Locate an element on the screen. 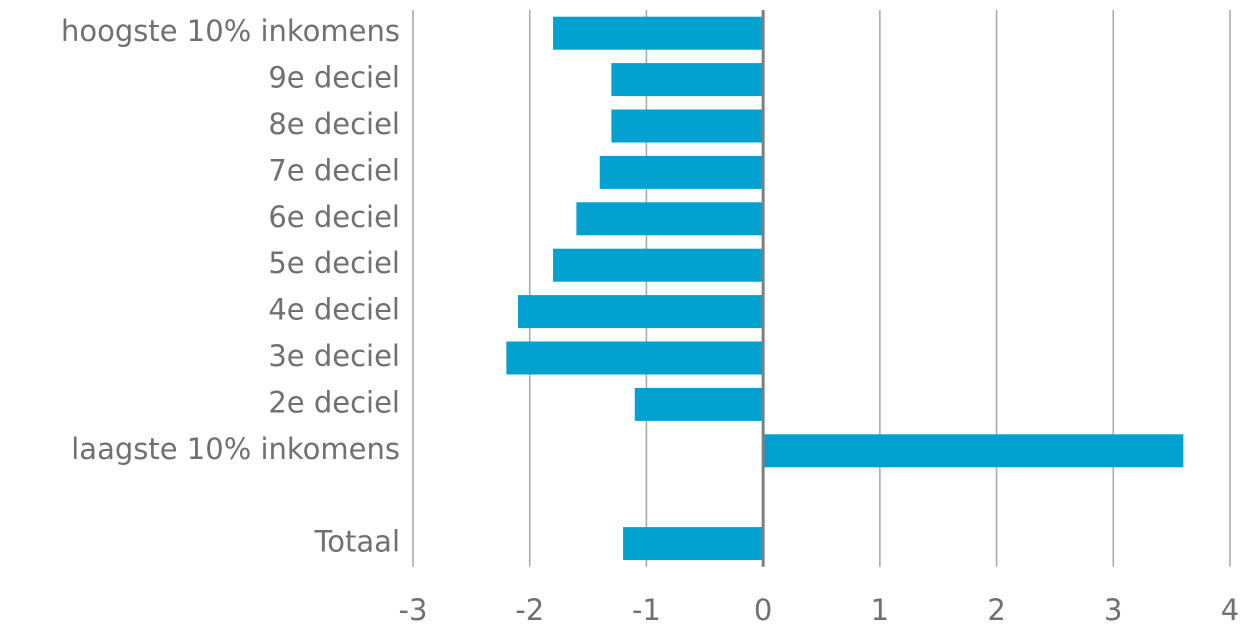 This screenshot has width=1243, height=630. y-tick-label: 3e deciel is located at coordinates (334, 356).